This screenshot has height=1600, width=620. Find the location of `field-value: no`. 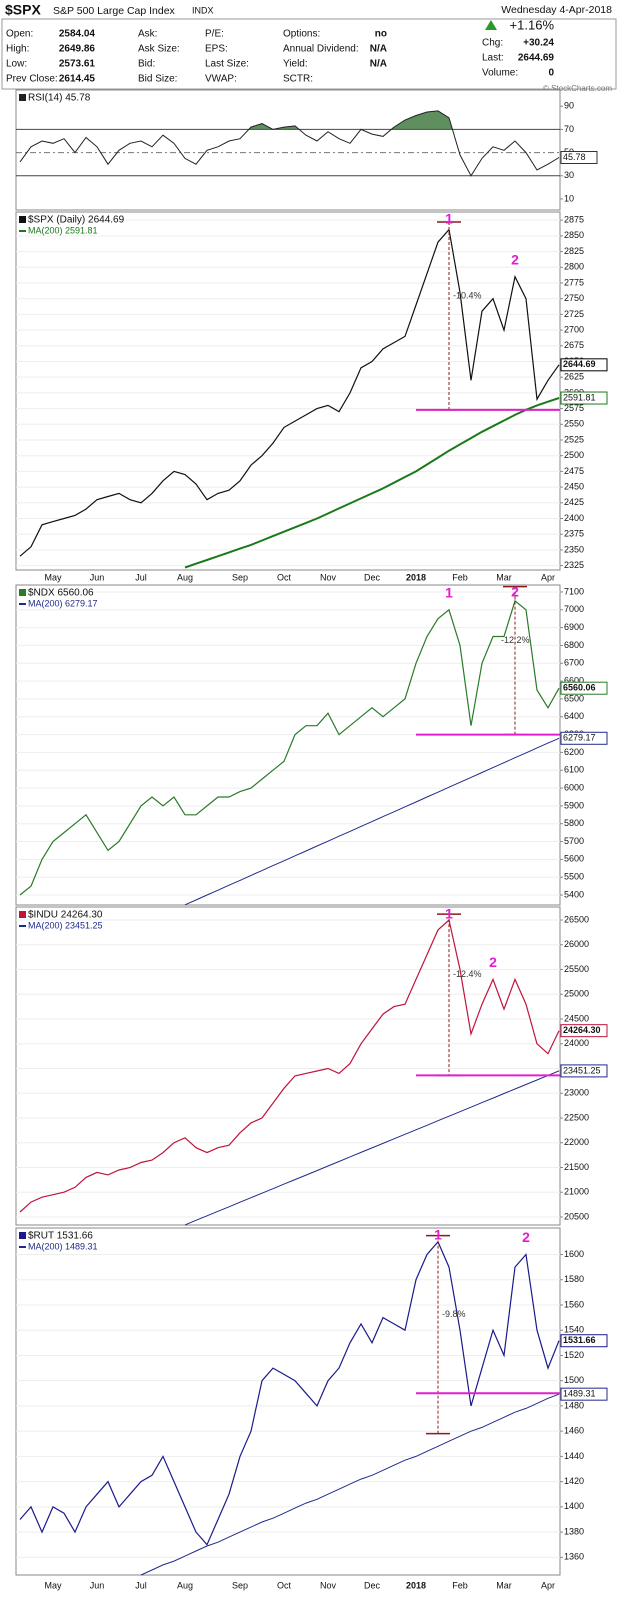

field-value: no is located at coordinates (381, 34).